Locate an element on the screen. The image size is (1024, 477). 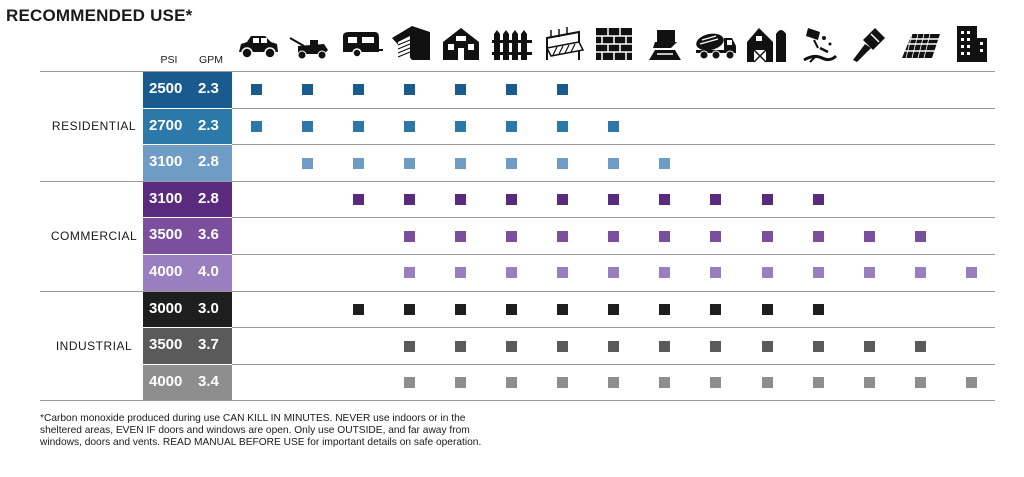
roof-shingles-icon is located at coordinates (920, 44).